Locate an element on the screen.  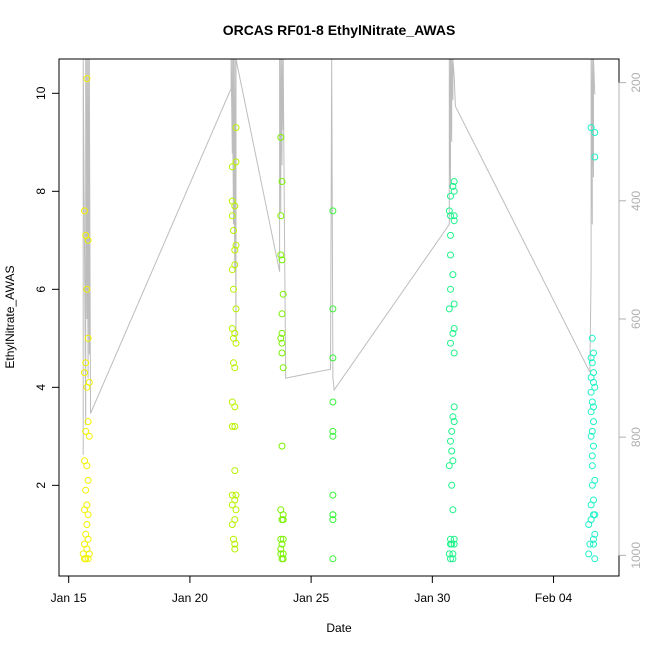
x-tick-label: Feb 04 is located at coordinates (554, 598).